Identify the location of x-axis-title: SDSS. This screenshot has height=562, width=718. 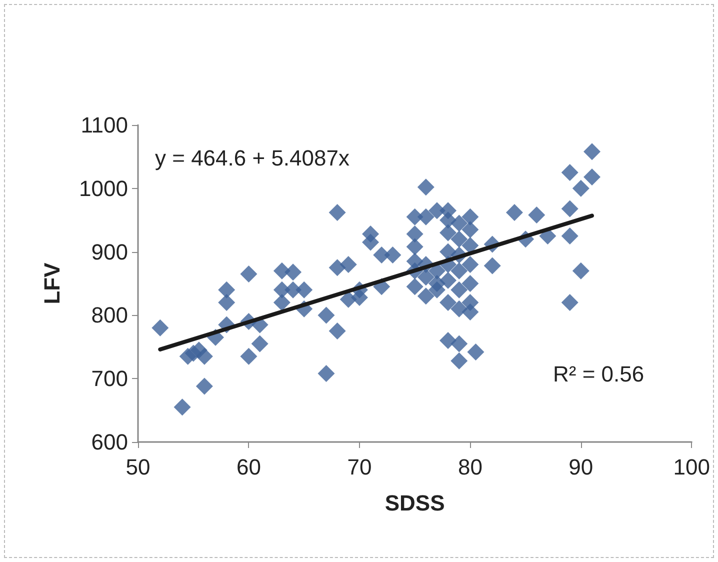
(414, 503).